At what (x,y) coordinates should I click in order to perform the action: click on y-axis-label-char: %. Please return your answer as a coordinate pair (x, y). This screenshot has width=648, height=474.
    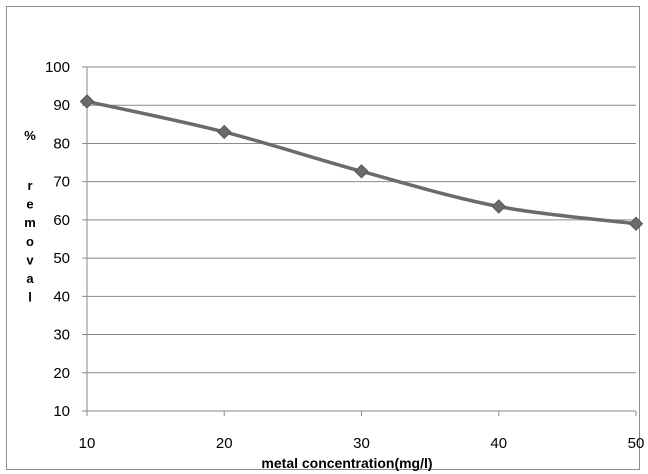
    Looking at the image, I should click on (30, 135).